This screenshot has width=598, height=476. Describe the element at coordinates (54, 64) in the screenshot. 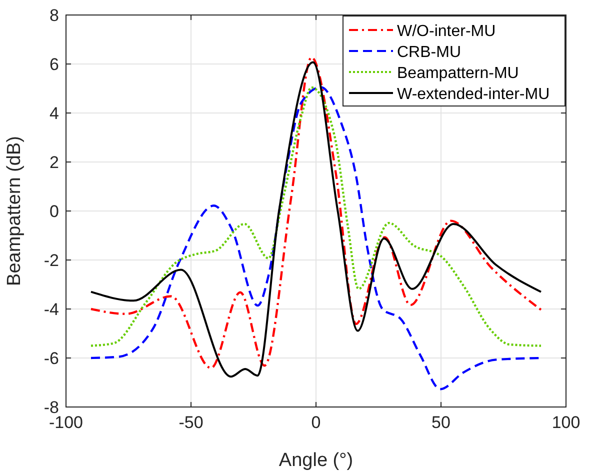

I see `y-tick-label: 6` at that location.